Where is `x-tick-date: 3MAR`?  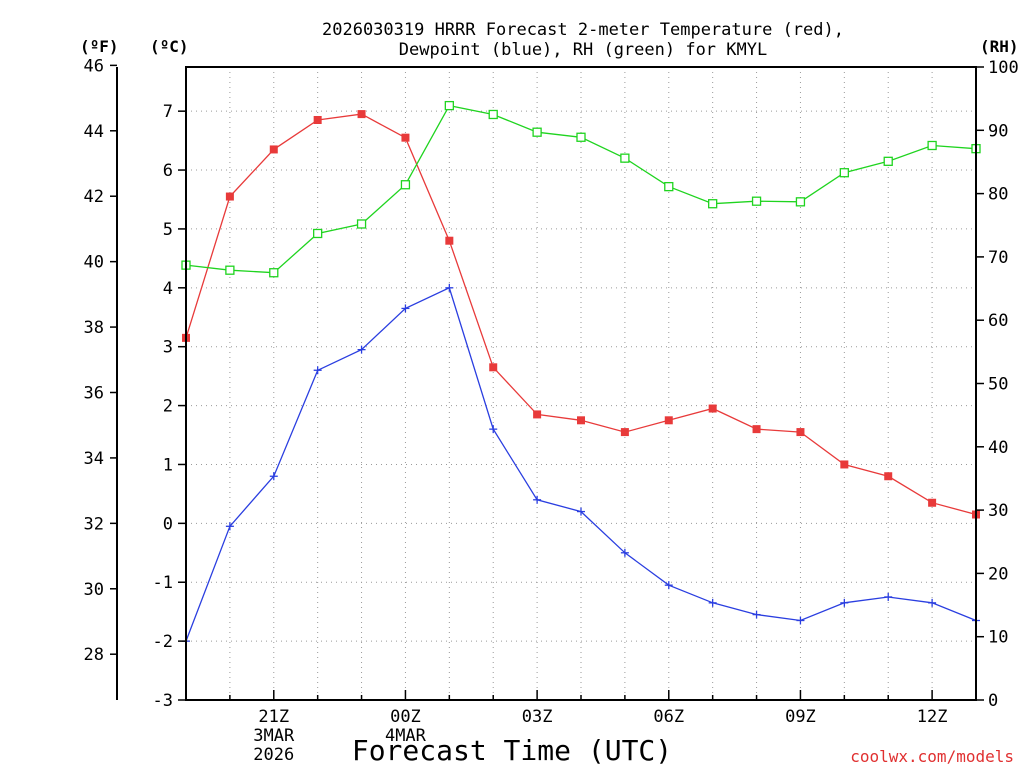 x-tick-date: 3MAR is located at coordinates (274, 736).